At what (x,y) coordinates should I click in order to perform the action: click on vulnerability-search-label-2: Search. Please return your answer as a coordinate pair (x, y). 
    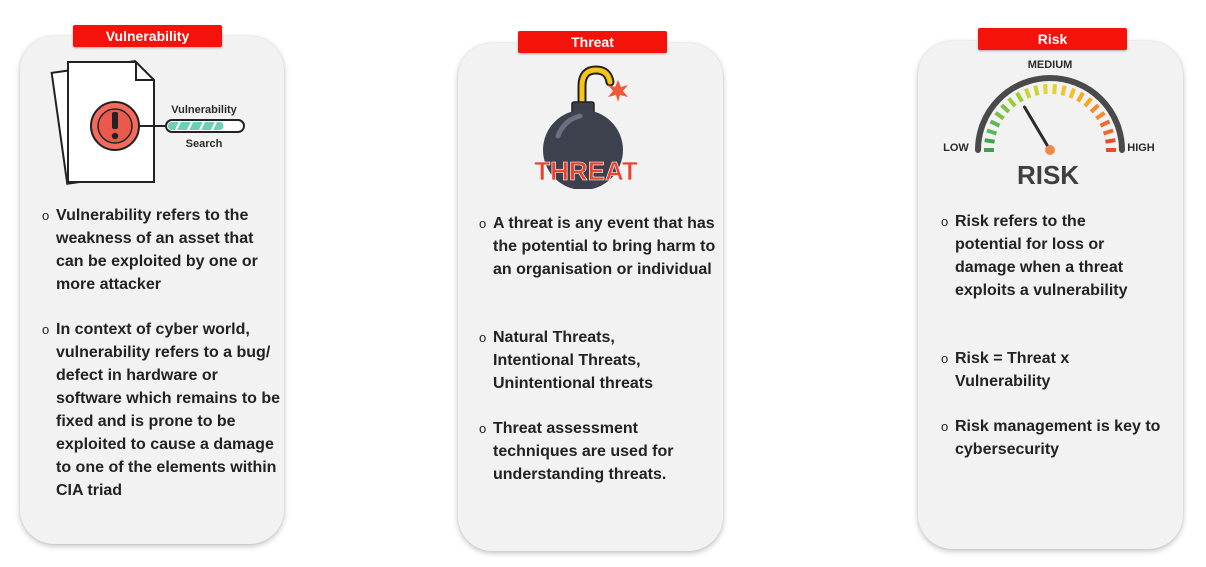
    Looking at the image, I should click on (204, 144).